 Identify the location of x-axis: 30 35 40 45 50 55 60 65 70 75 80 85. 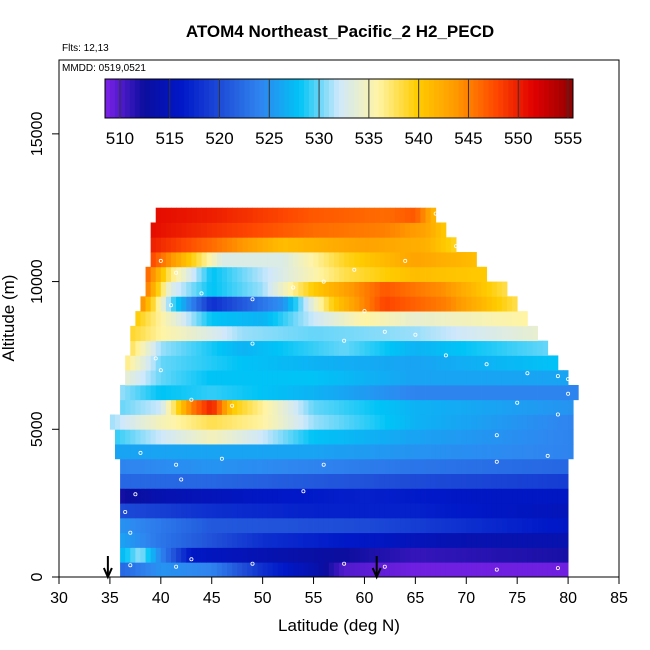
(339, 592).